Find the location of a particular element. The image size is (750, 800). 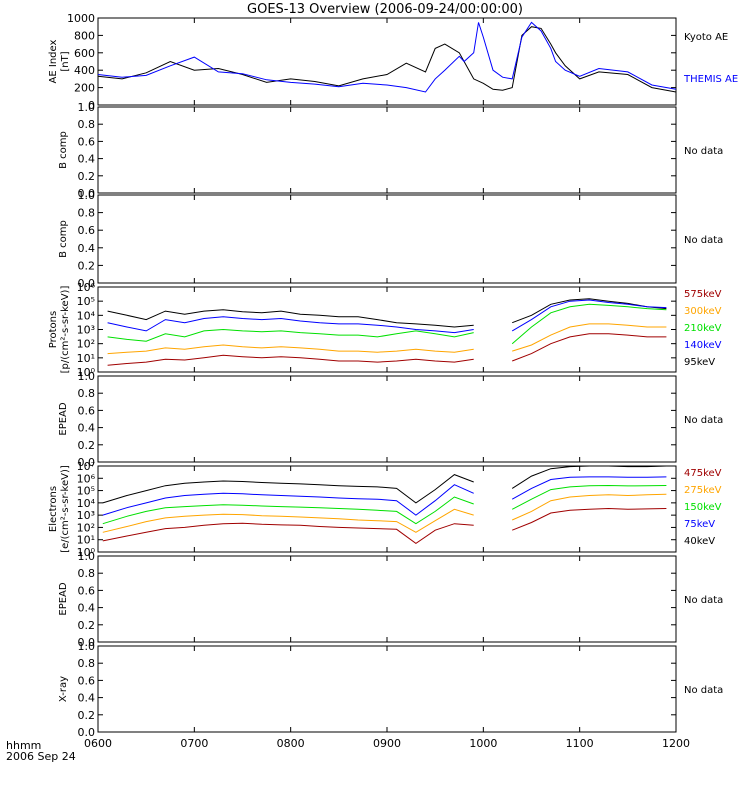

series-kyoto-ae is located at coordinates (387, 59).